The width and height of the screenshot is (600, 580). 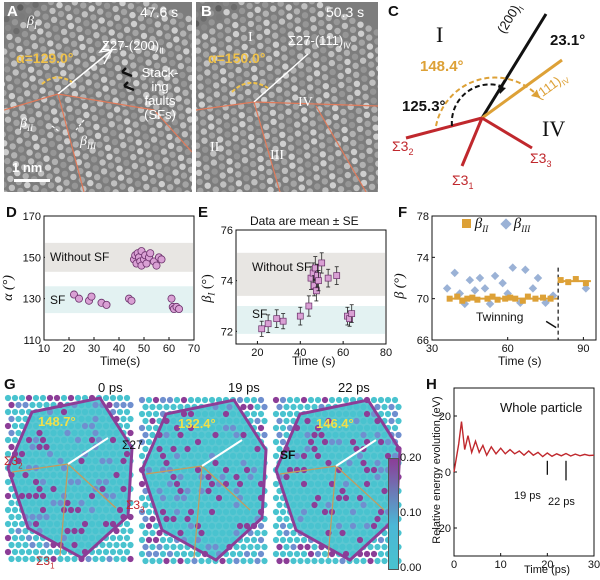 I want to click on grain-i-c: I, so click(x=440, y=34).